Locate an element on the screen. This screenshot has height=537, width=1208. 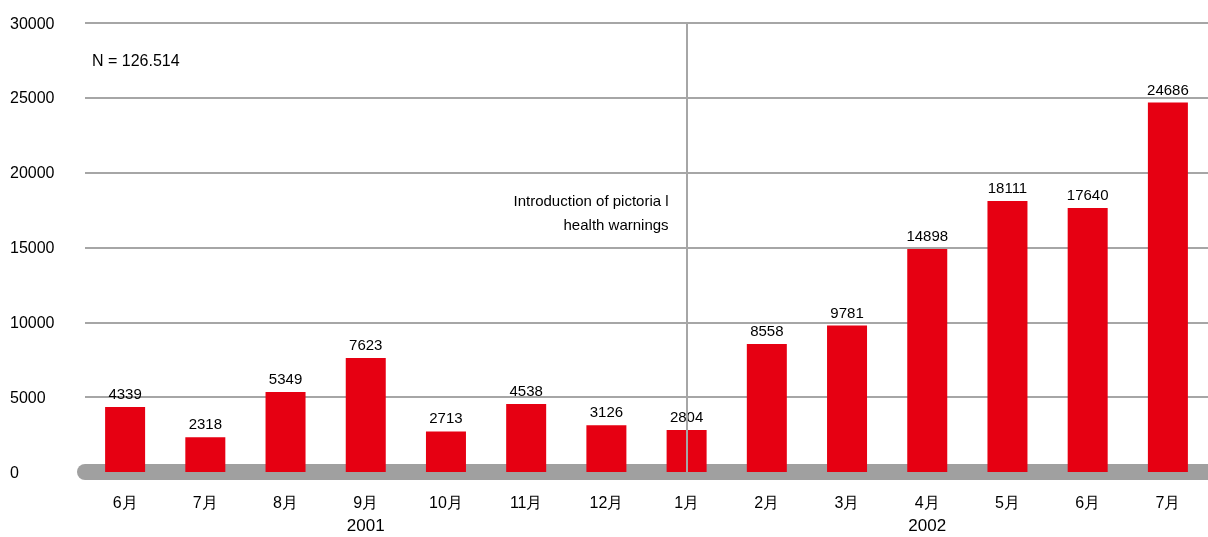
y-tick-label: 5000 is located at coordinates (28, 397).